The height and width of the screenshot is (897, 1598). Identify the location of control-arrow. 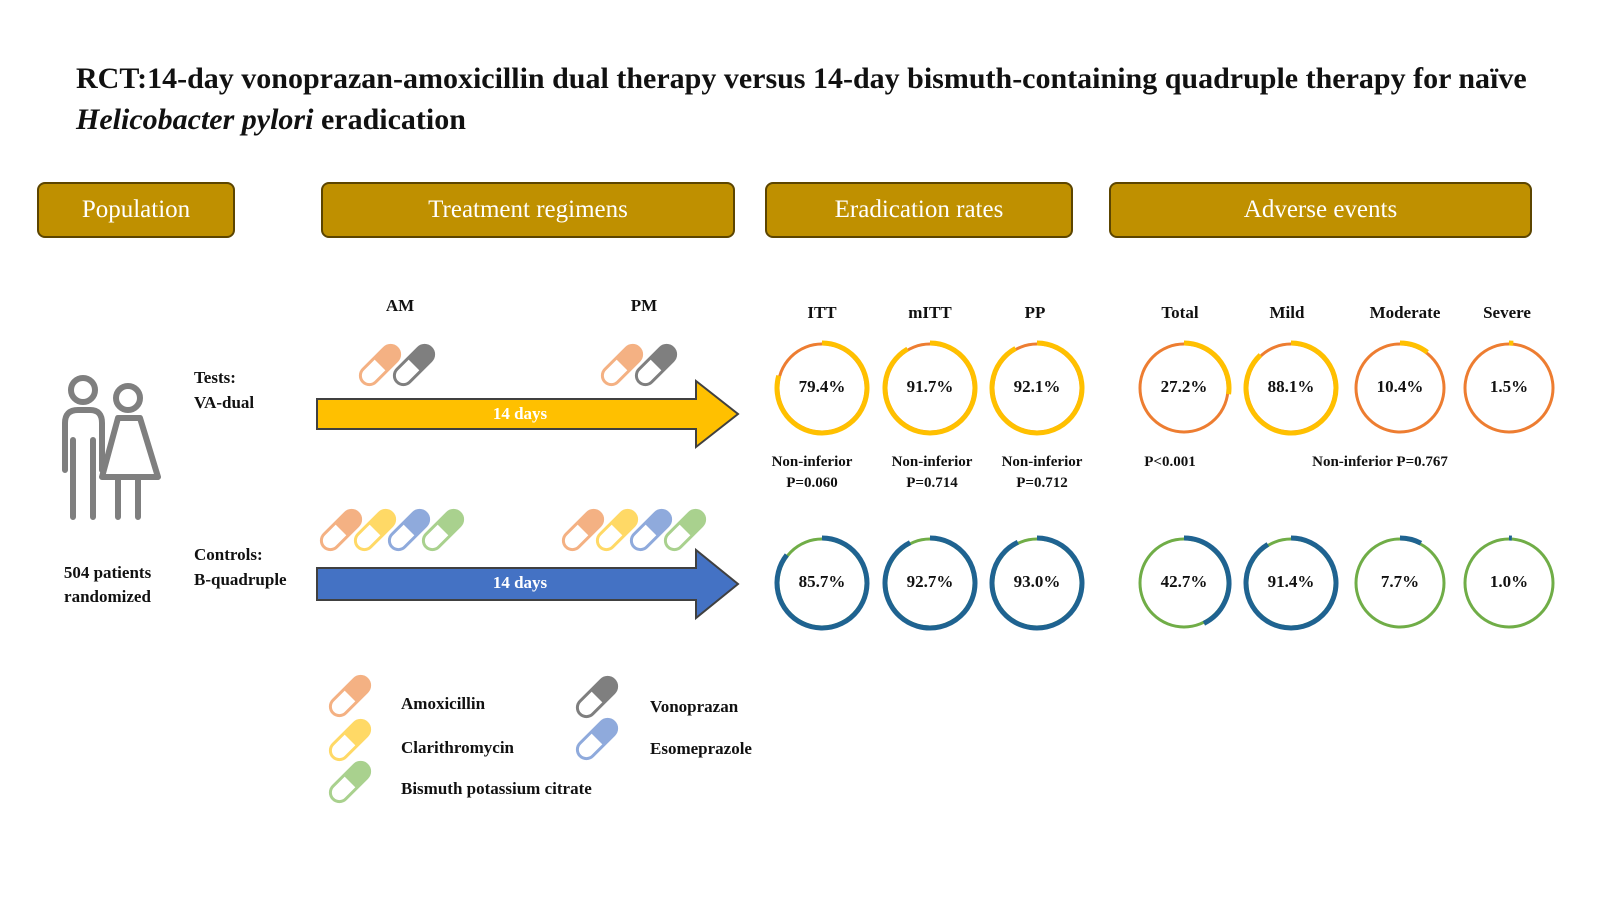
(528, 584).